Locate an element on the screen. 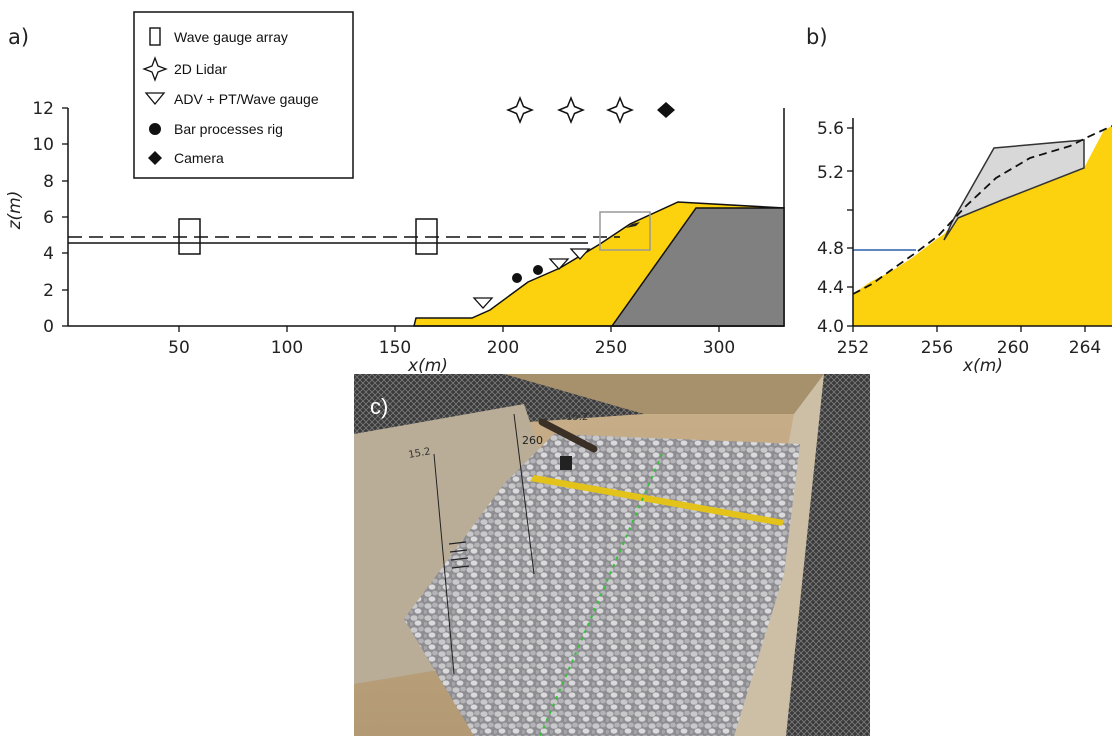 The width and height of the screenshot is (1112, 736). x-tick-label: 260 is located at coordinates (1013, 348).